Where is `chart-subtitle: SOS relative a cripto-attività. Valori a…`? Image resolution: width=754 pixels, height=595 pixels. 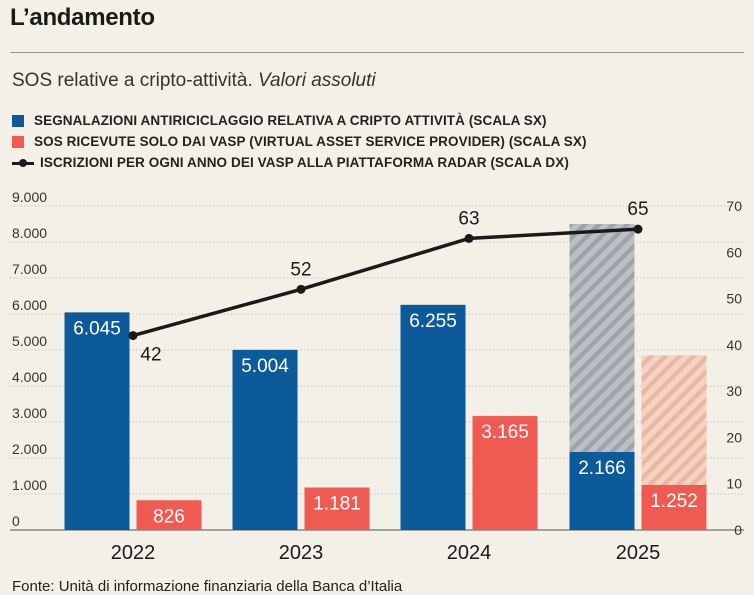
chart-subtitle: SOS relative a cripto-attività. Valori a… is located at coordinates (194, 81).